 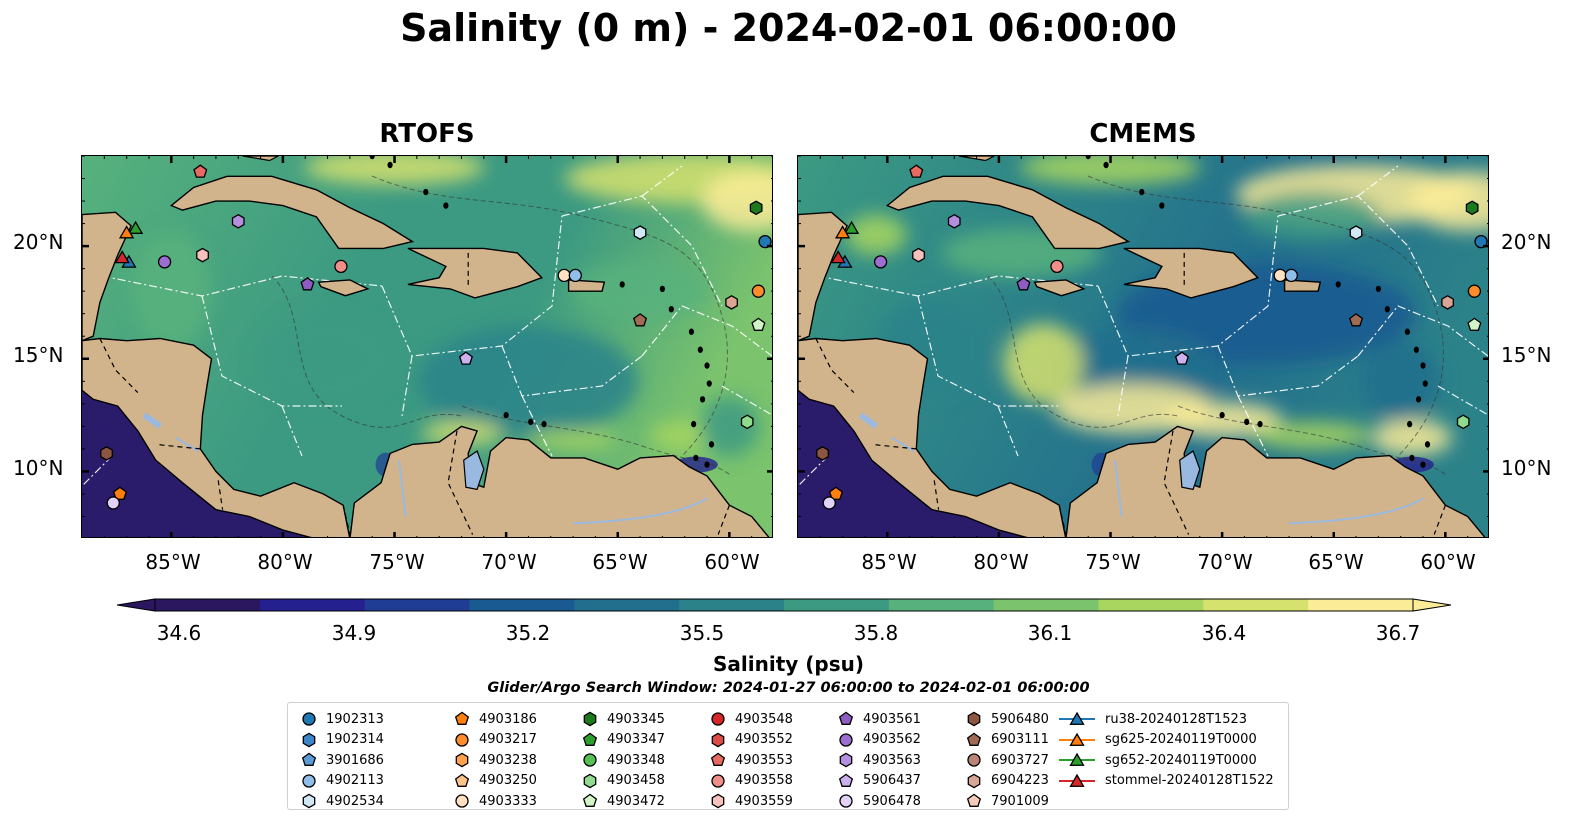 I want to click on float-marker-1902313-rtofs, so click(x=765, y=241).